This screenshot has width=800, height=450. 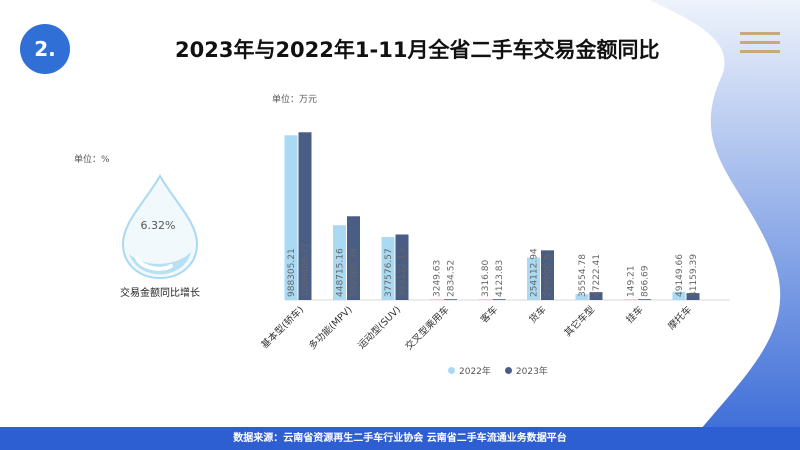 What do you see at coordinates (452, 278) in the screenshot?
I see `data-label-2023-3: 2834.52` at bounding box center [452, 278].